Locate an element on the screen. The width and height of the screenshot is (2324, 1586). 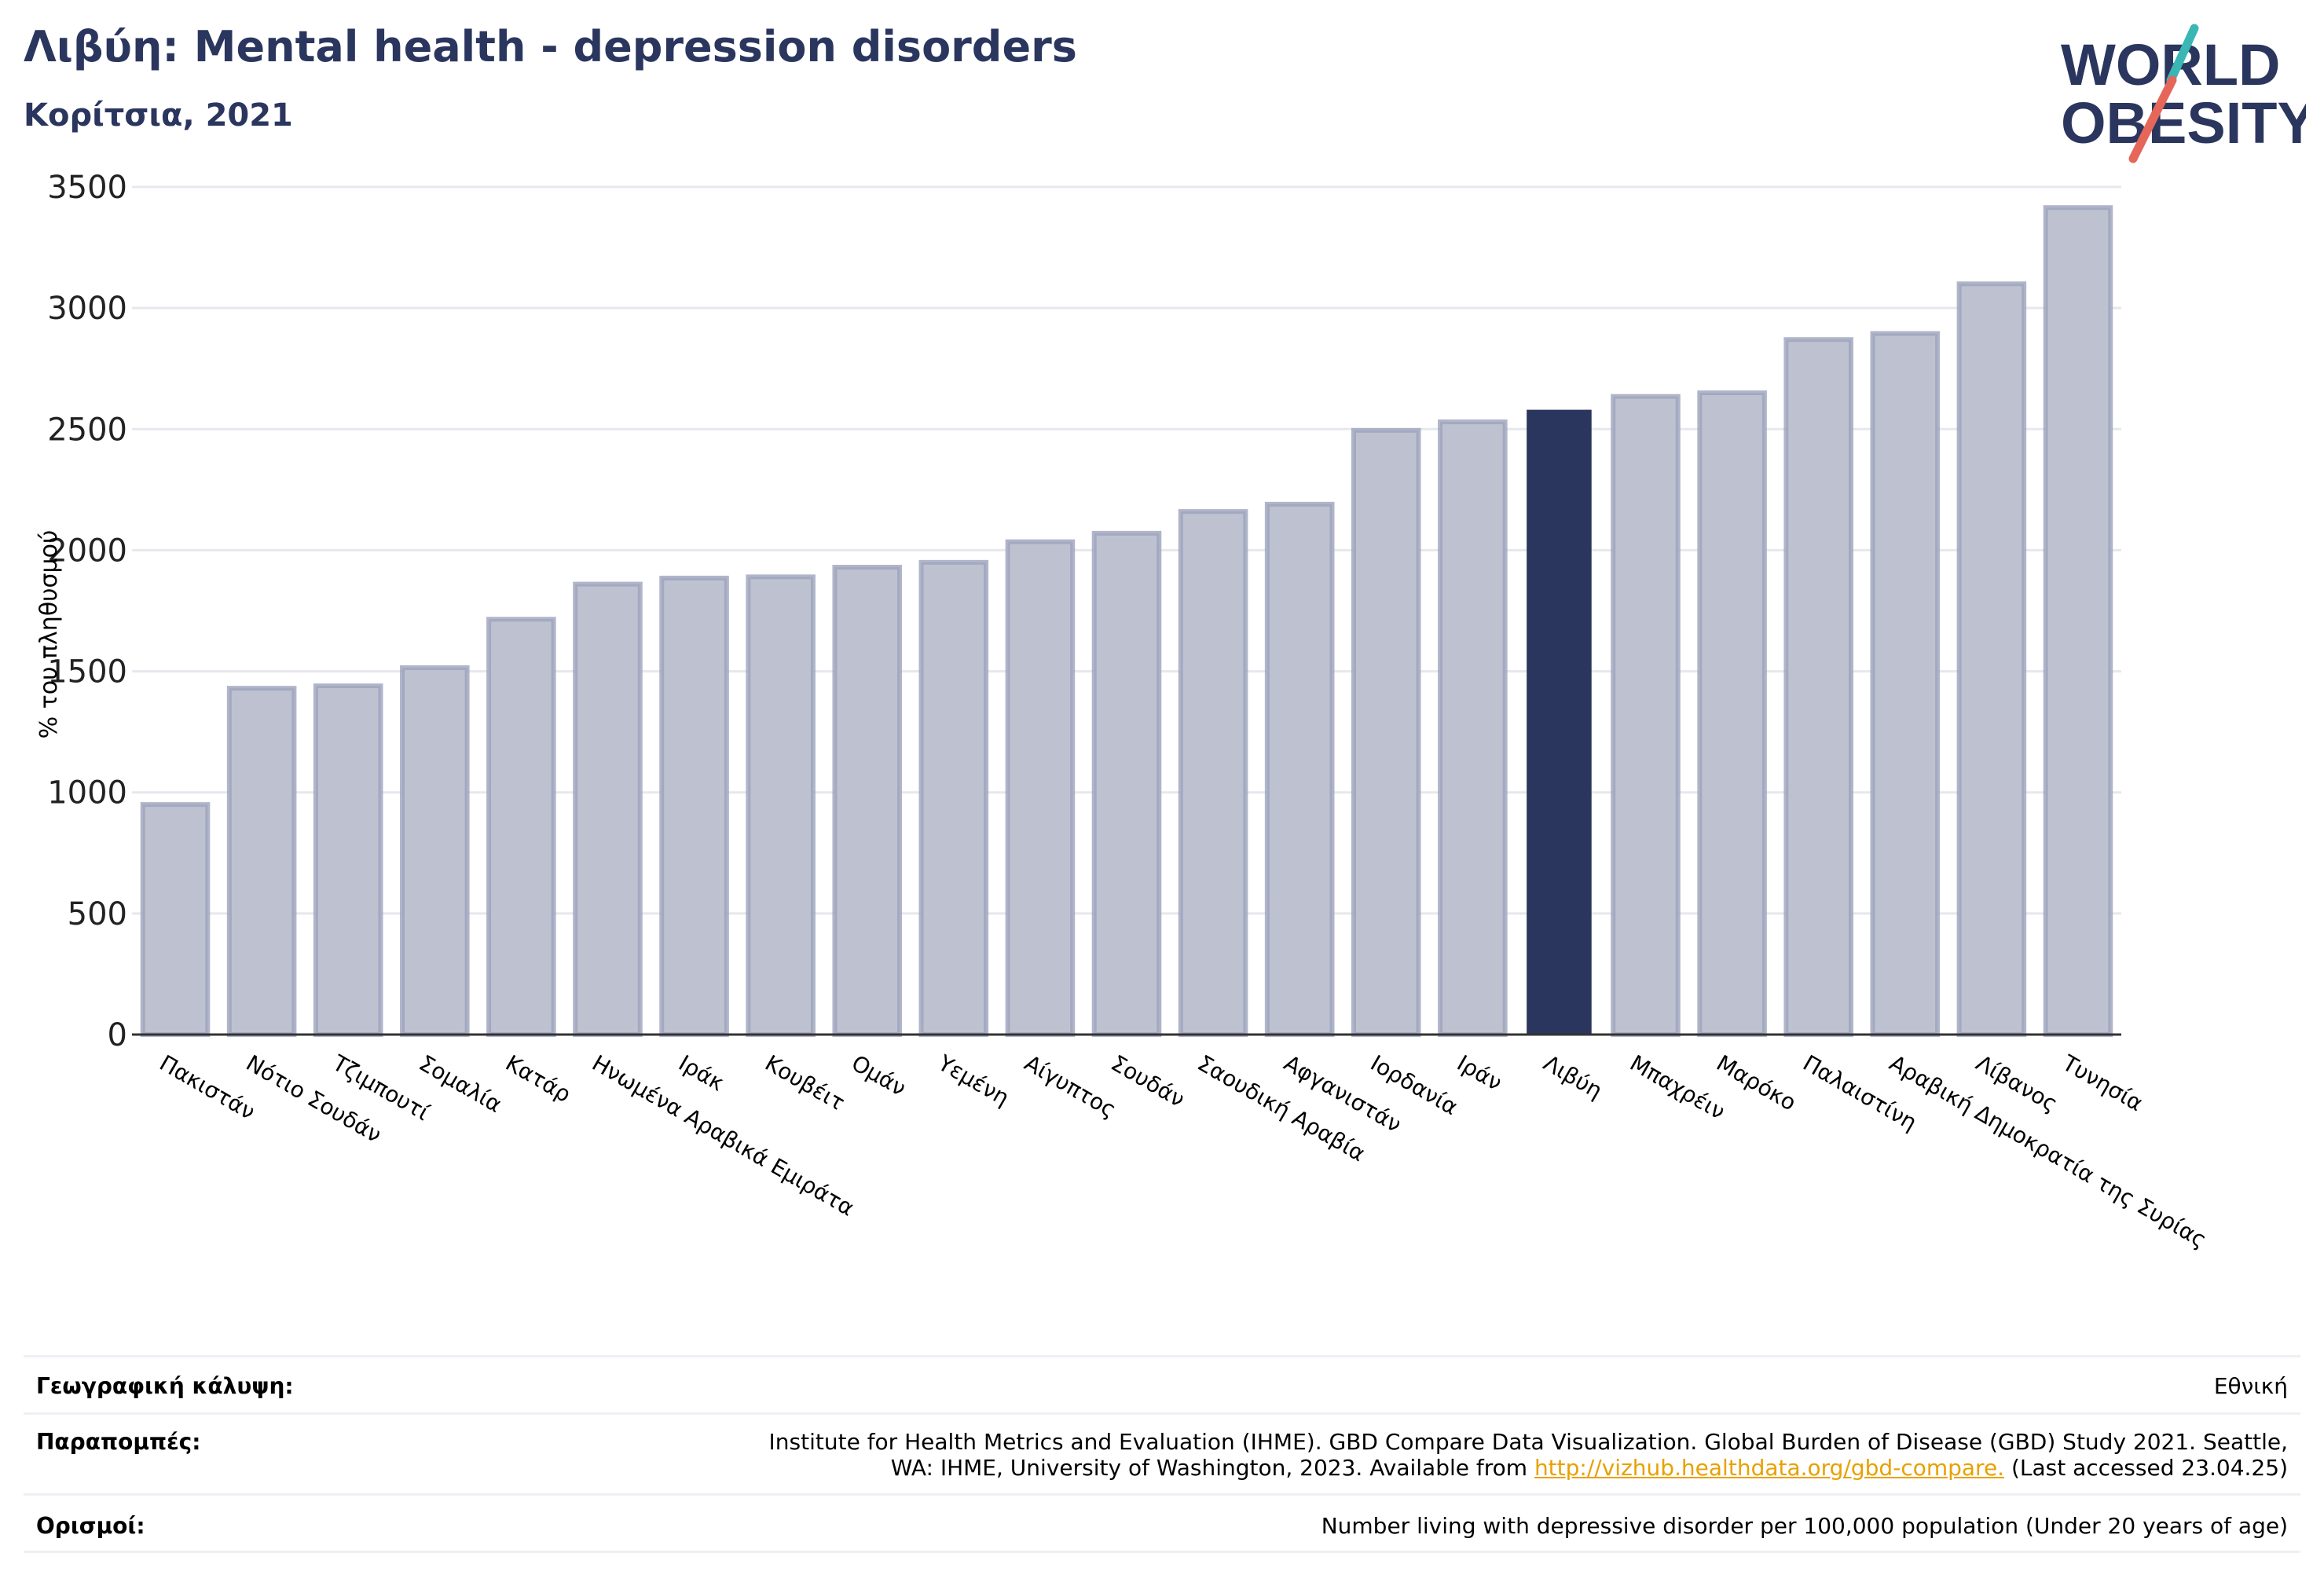
y-axis-label: % του πληθυσμού is located at coordinates (49, 634).